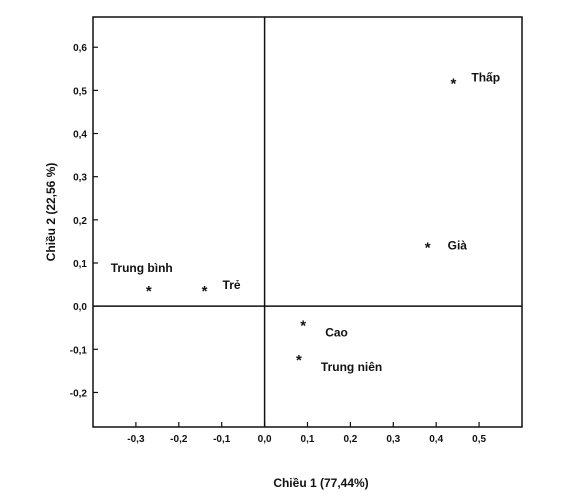 The width and height of the screenshot is (576, 500). I want to click on x-axis-title: Chiều 1 (77,44%), so click(320, 483).